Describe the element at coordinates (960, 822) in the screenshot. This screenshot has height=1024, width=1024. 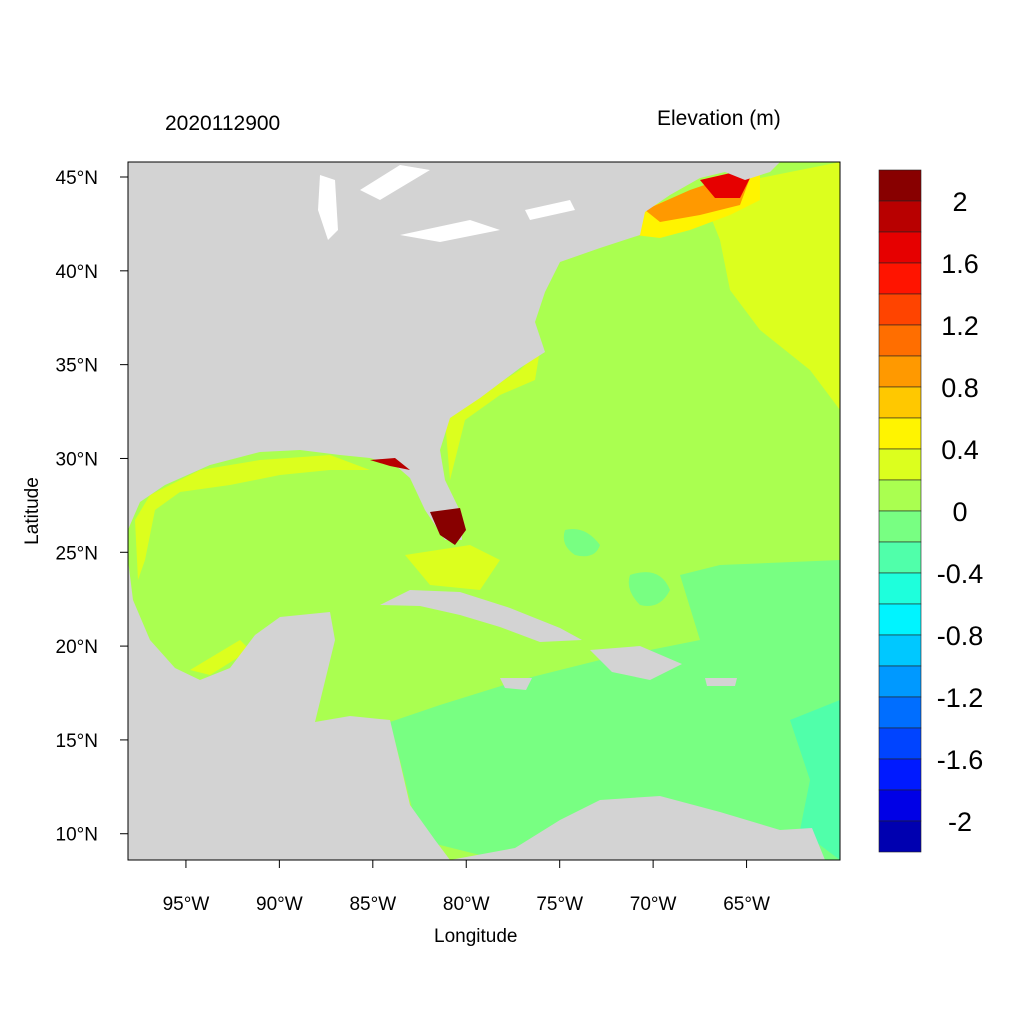
I see `colorbar-label: -2` at that location.